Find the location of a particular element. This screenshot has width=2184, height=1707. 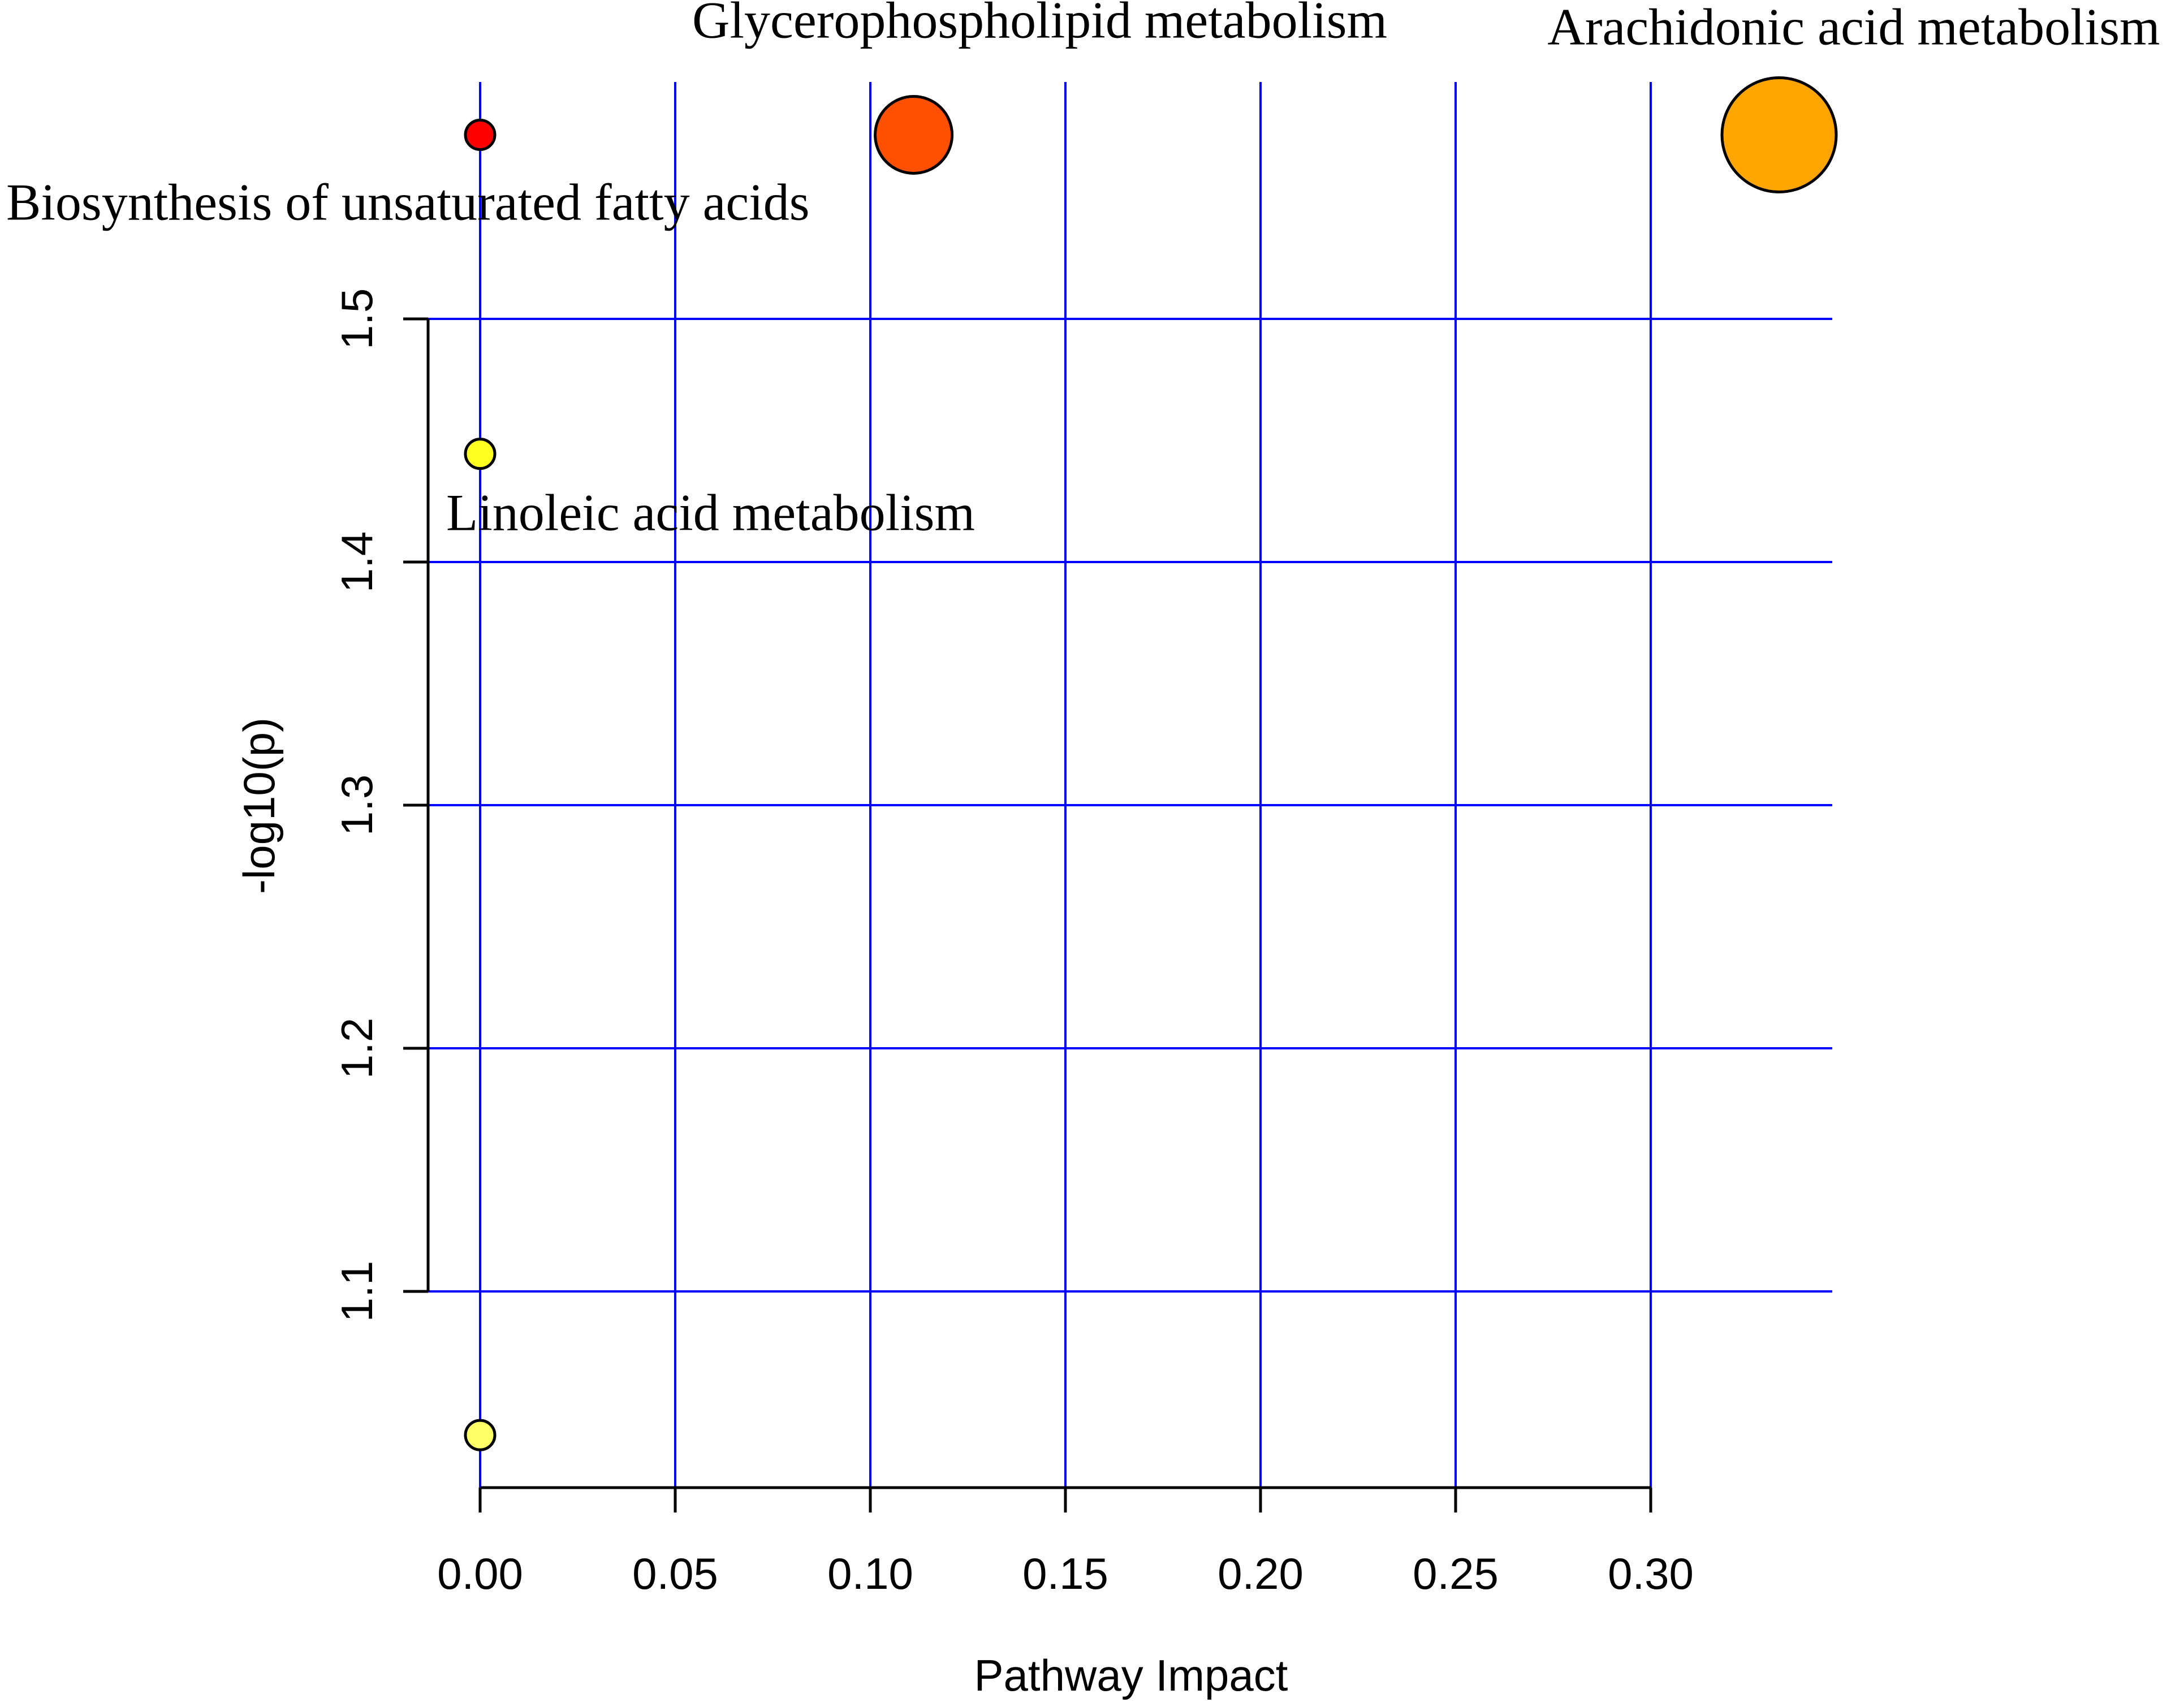

x-axis-title: Pathway Impact is located at coordinates (1131, 1675).